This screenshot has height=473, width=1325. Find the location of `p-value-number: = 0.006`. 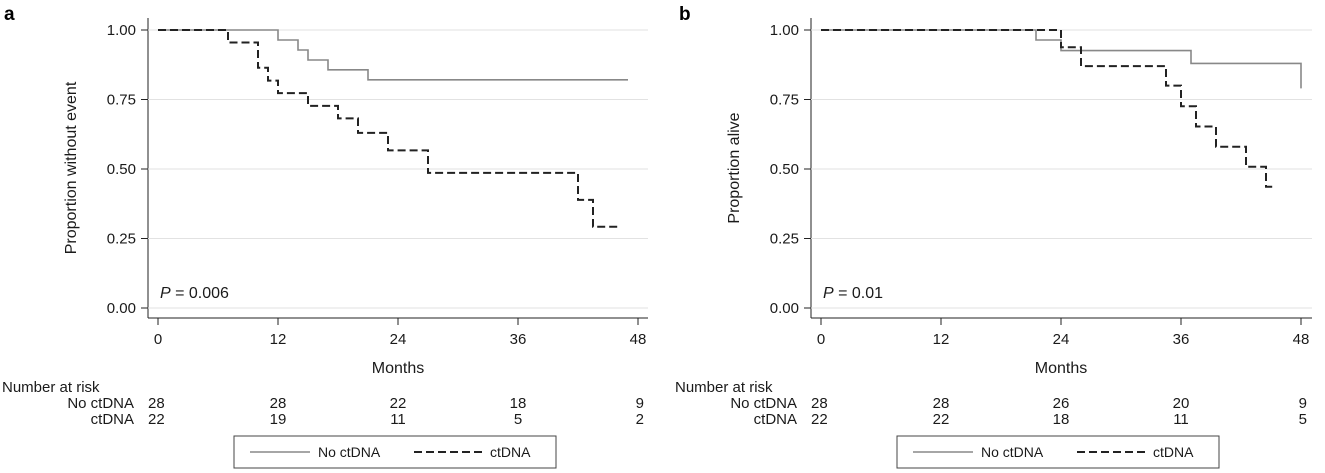

p-value-number: = 0.006 is located at coordinates (200, 293).